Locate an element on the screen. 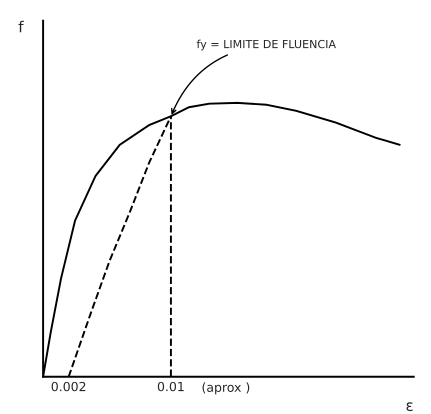 This screenshot has width=431, height=414. x-tick-label: 0.01 is located at coordinates (171, 387).